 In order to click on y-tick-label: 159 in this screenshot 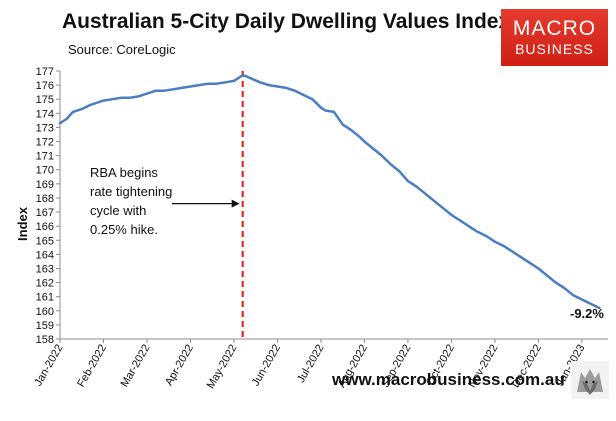, I will do `click(45, 326)`.